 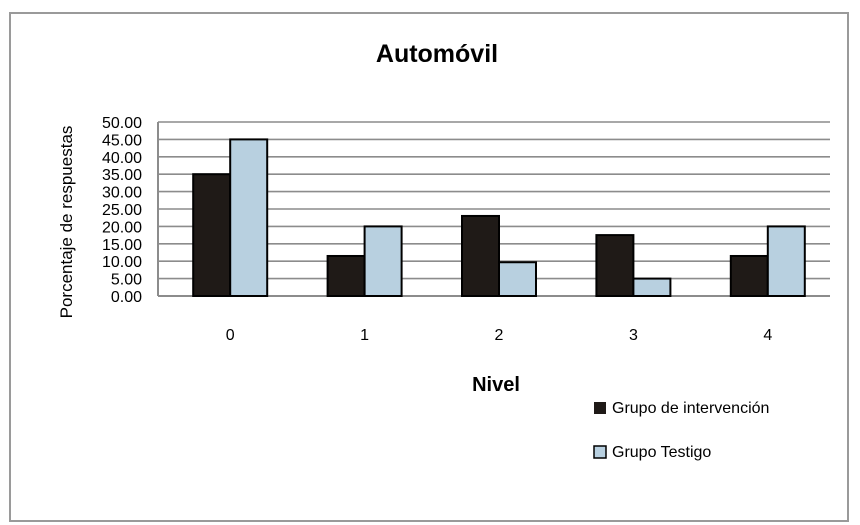 What do you see at coordinates (690, 408) in the screenshot?
I see `legend-label-intervencion: Grupo de intervención` at bounding box center [690, 408].